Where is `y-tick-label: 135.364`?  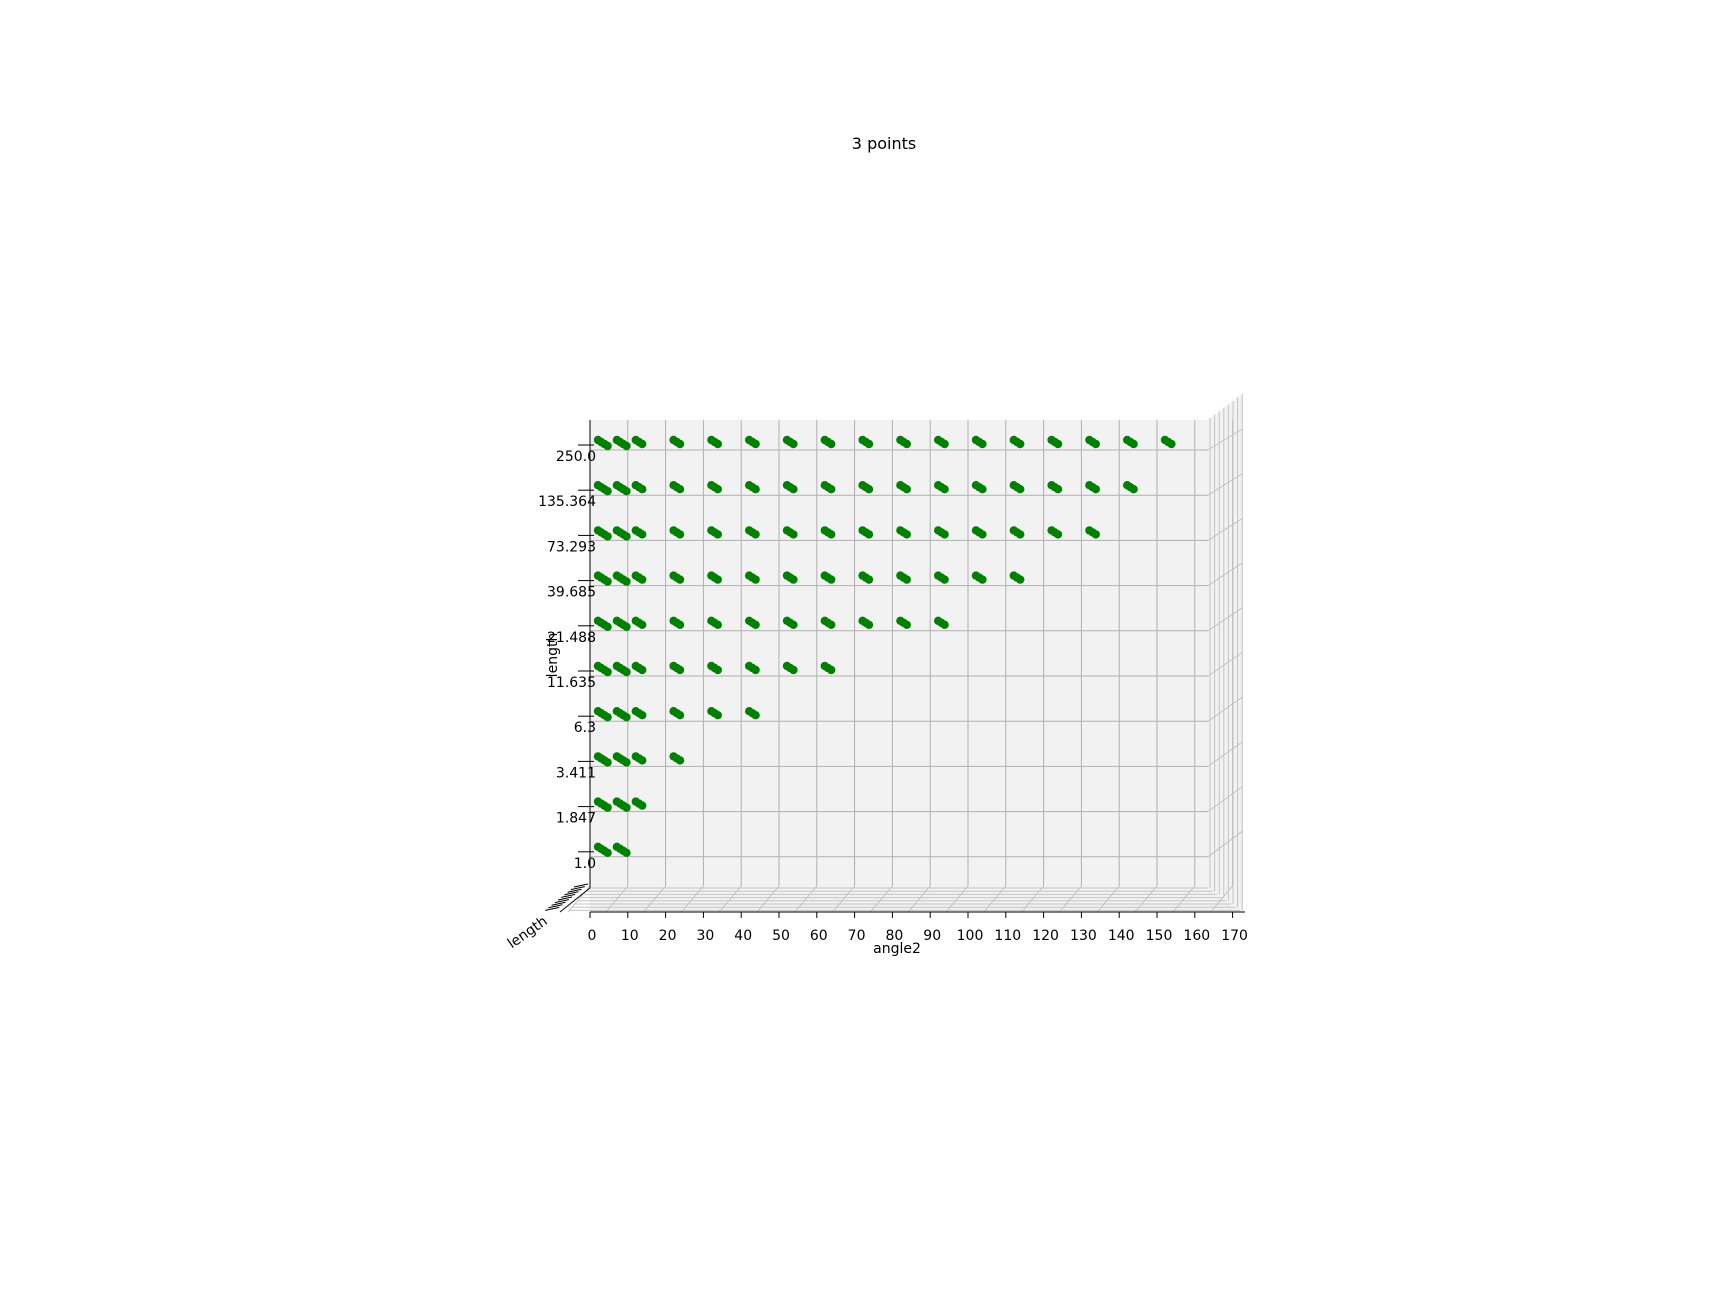 y-tick-label: 135.364 is located at coordinates (567, 502).